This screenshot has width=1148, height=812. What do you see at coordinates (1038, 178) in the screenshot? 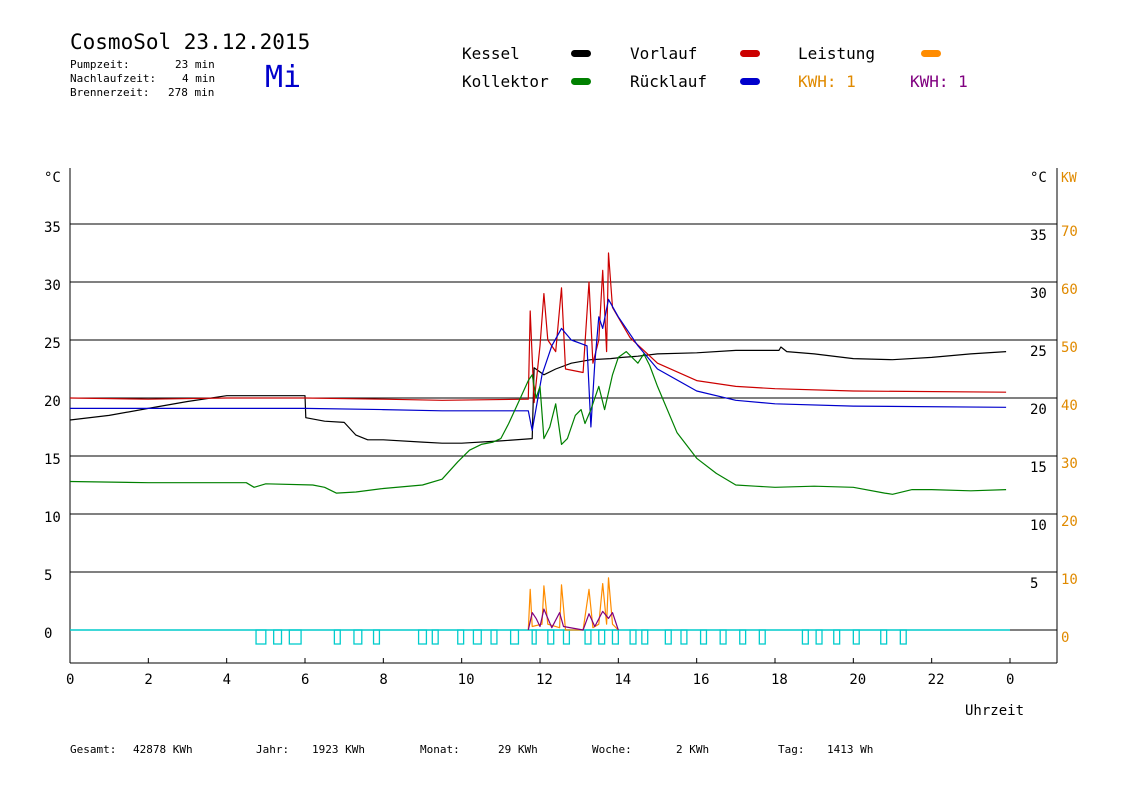
I see `y-axis-label-right: °C` at bounding box center [1038, 178].